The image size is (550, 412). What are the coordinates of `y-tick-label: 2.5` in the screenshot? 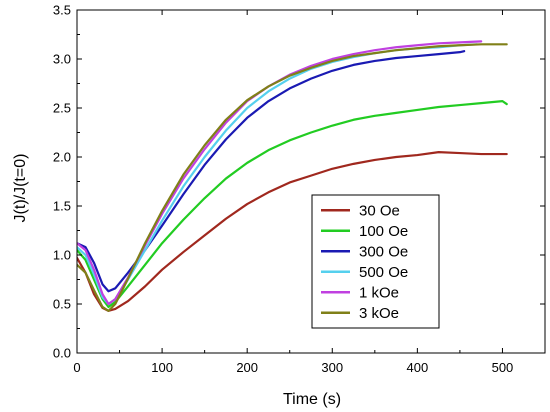 It's located at (62, 108).